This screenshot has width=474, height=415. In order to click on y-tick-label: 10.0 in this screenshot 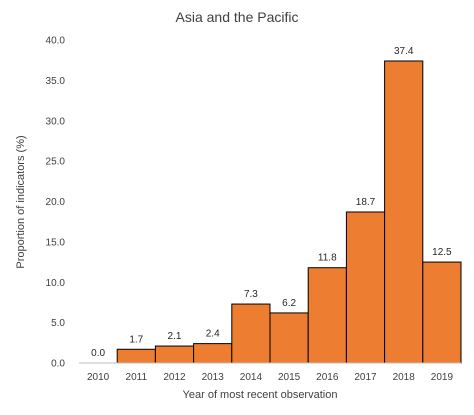, I will do `click(56, 283)`.